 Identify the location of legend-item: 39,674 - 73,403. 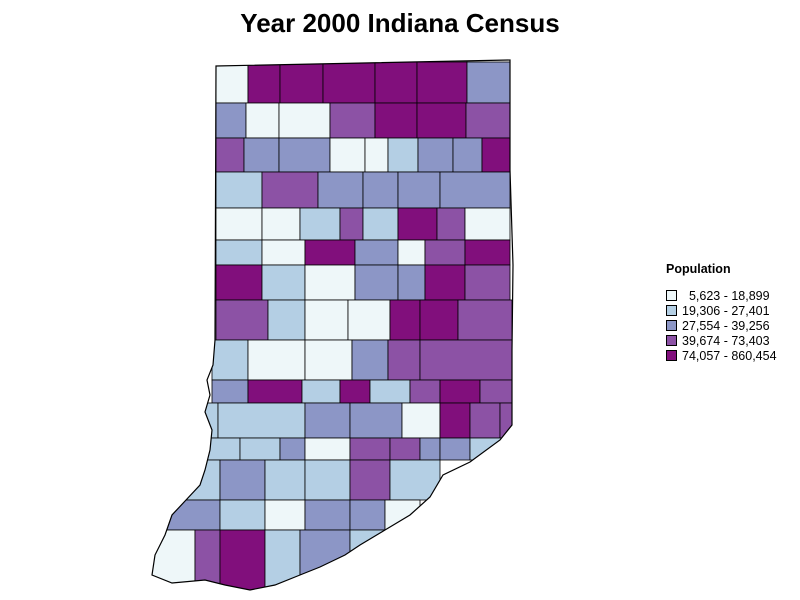
(721, 340).